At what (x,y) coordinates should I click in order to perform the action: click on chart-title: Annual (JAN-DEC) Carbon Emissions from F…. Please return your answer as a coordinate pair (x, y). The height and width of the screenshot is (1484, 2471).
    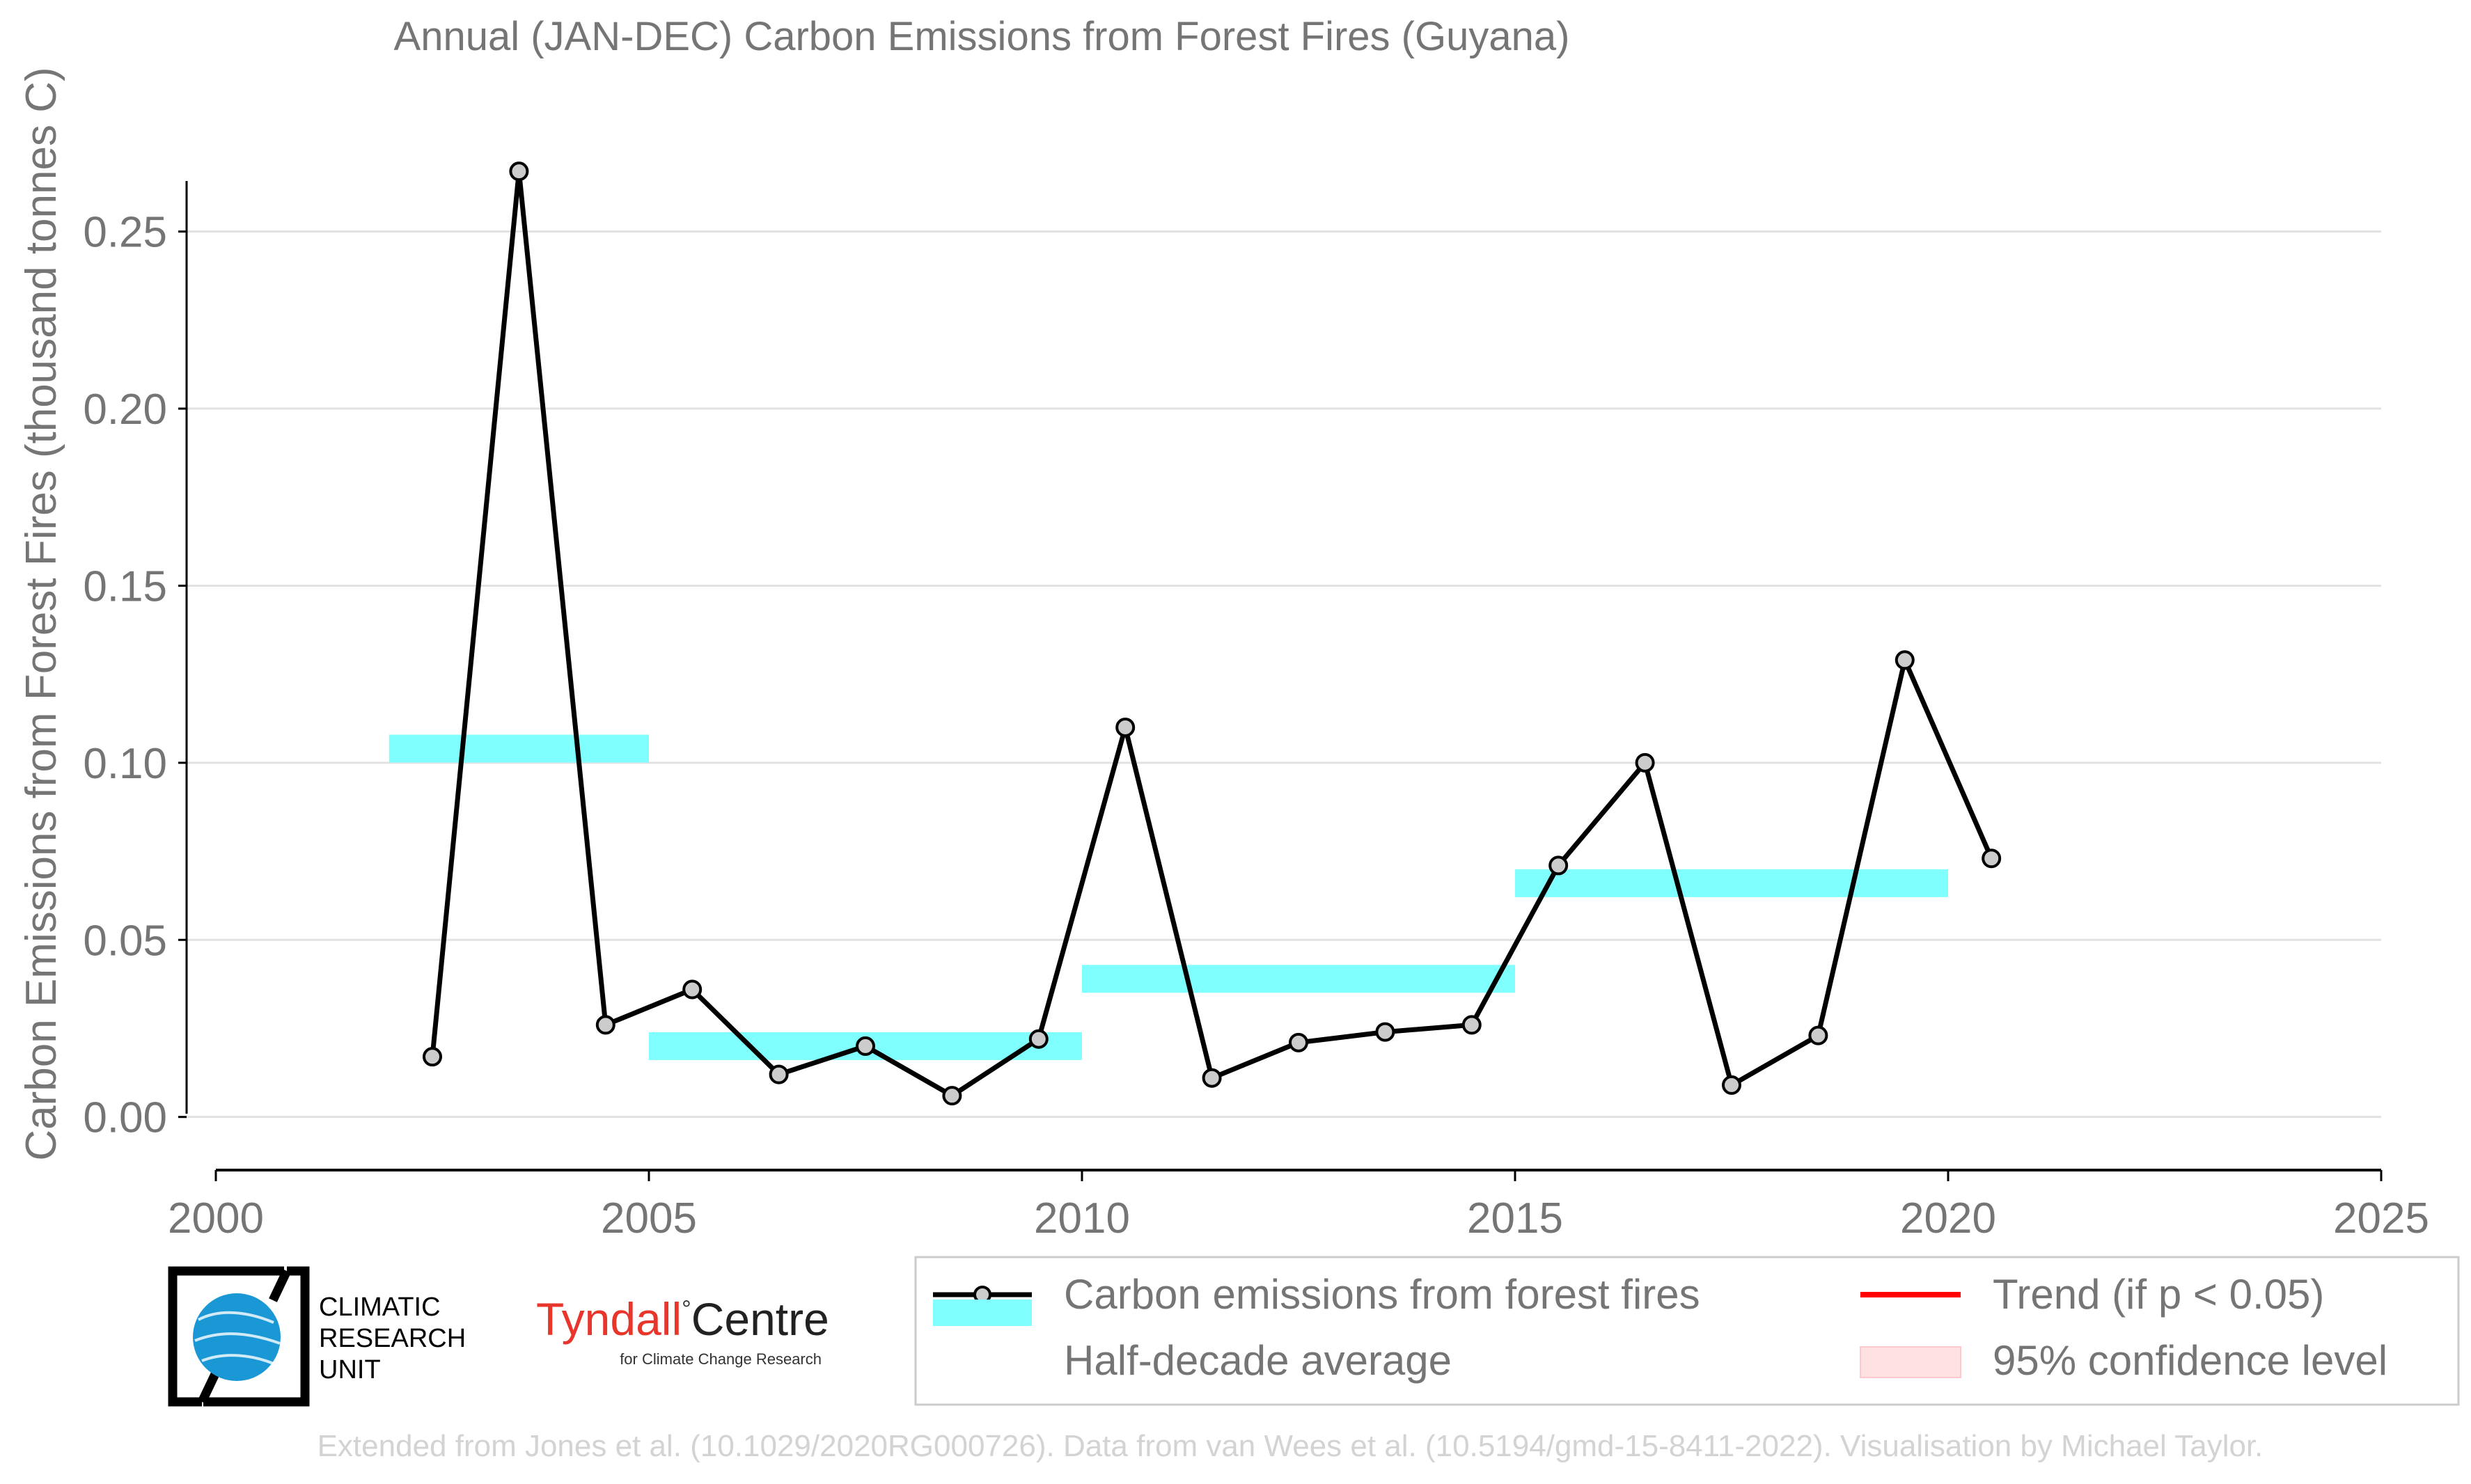
    Looking at the image, I should click on (982, 36).